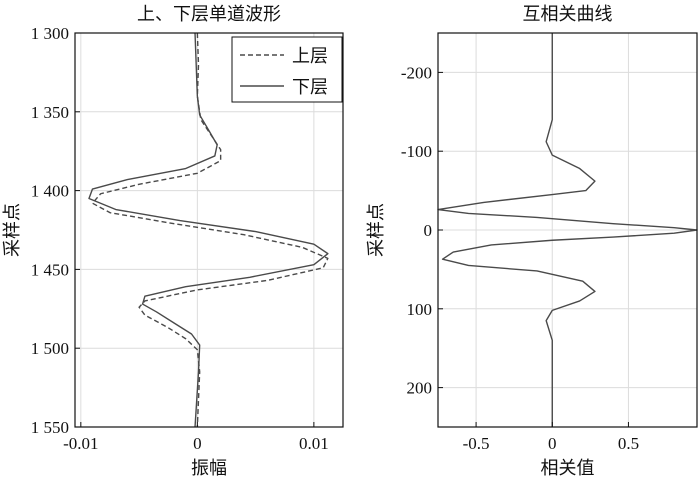 Image resolution: width=700 pixels, height=484 pixels. I want to click on panel2-xlabel: 相关值, so click(568, 468).